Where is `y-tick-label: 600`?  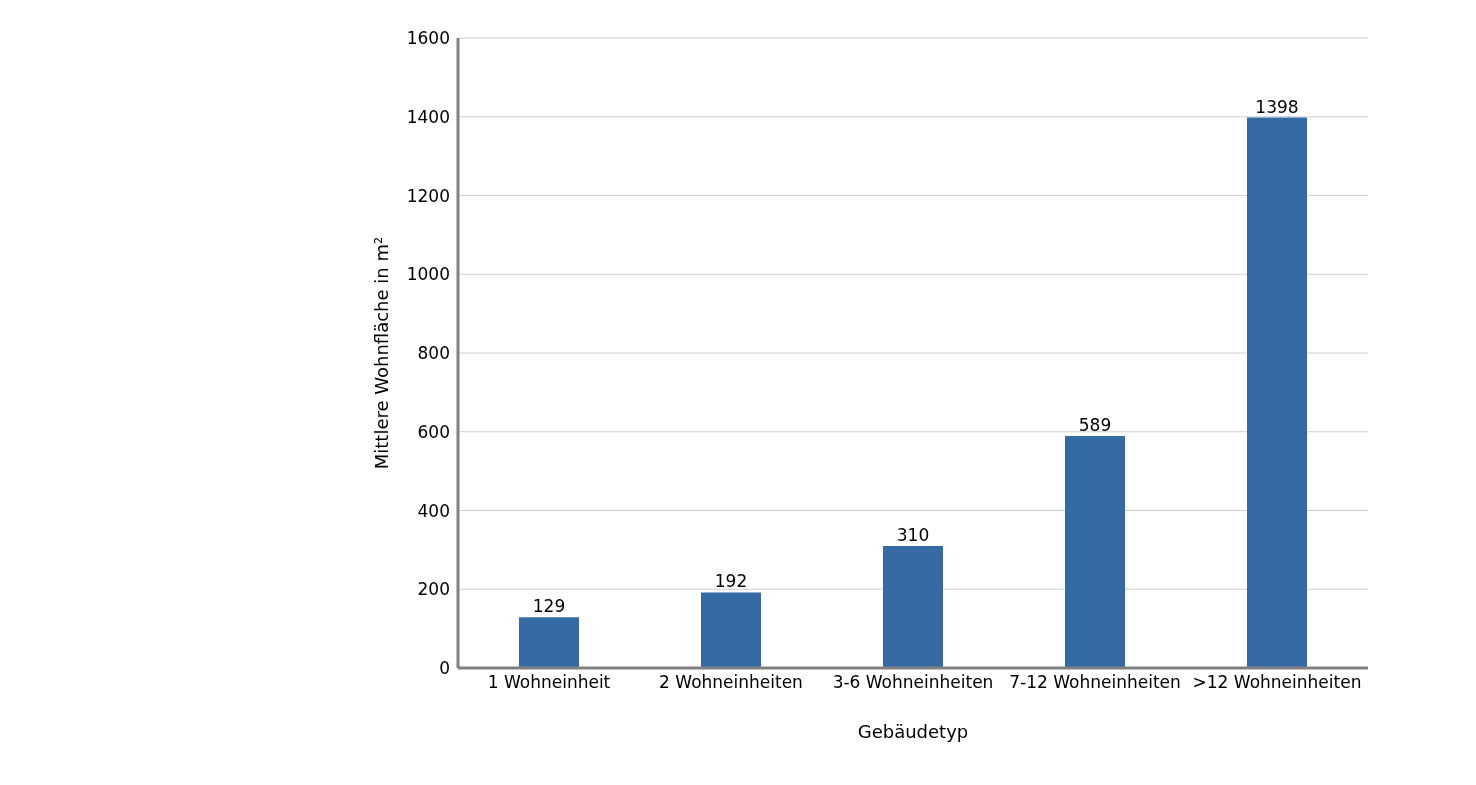 y-tick-label: 600 is located at coordinates (433, 431).